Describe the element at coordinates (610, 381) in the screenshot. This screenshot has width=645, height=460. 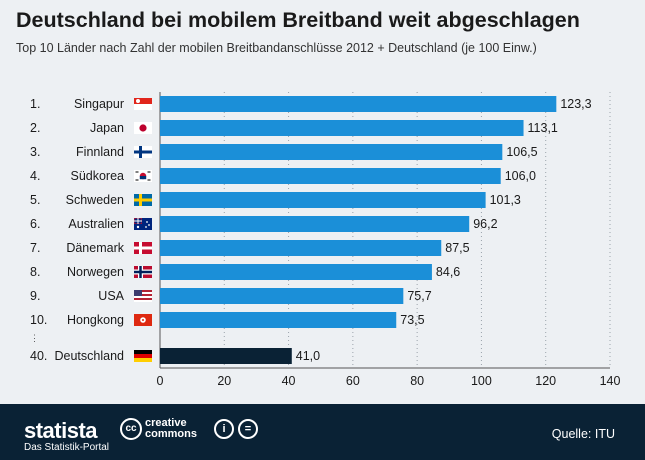
I see `x-tick-label: 140` at that location.